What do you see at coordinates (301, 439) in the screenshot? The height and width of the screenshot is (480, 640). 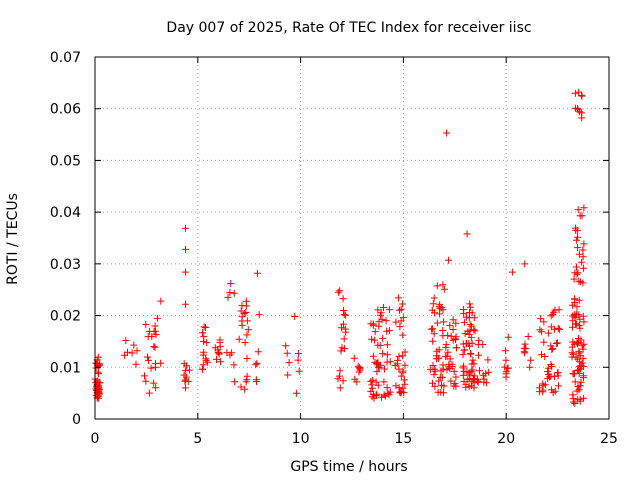 I see `x-tick-label: 10` at bounding box center [301, 439].